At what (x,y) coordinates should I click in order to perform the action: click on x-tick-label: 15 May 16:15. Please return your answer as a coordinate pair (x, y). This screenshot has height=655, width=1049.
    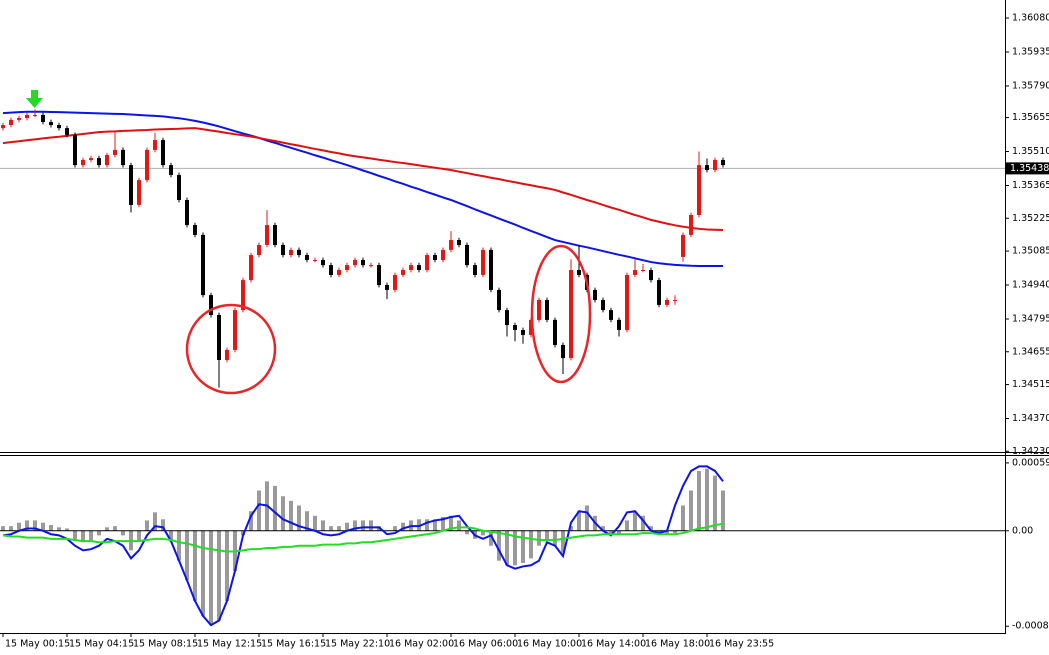
    Looking at the image, I should click on (293, 644).